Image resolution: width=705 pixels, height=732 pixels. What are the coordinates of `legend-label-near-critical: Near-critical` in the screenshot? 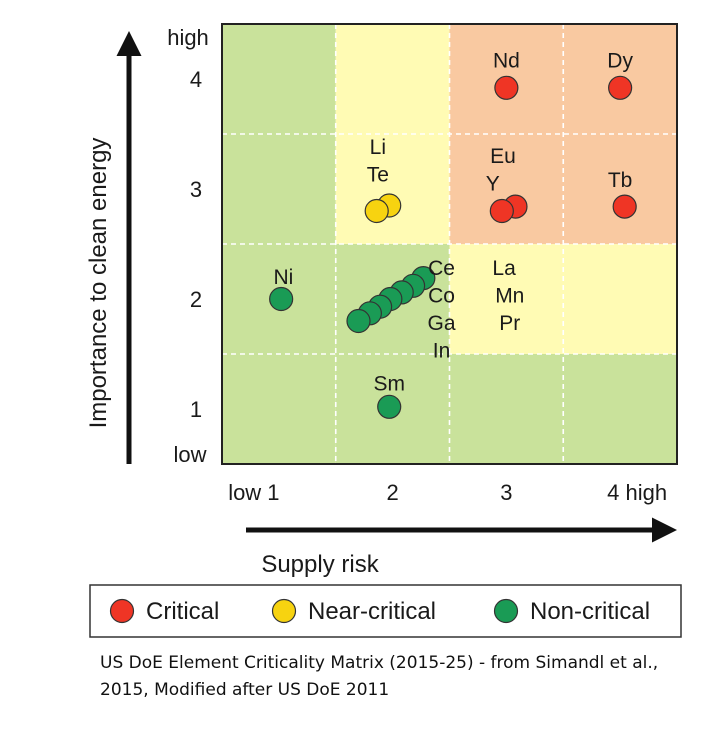 It's located at (372, 611).